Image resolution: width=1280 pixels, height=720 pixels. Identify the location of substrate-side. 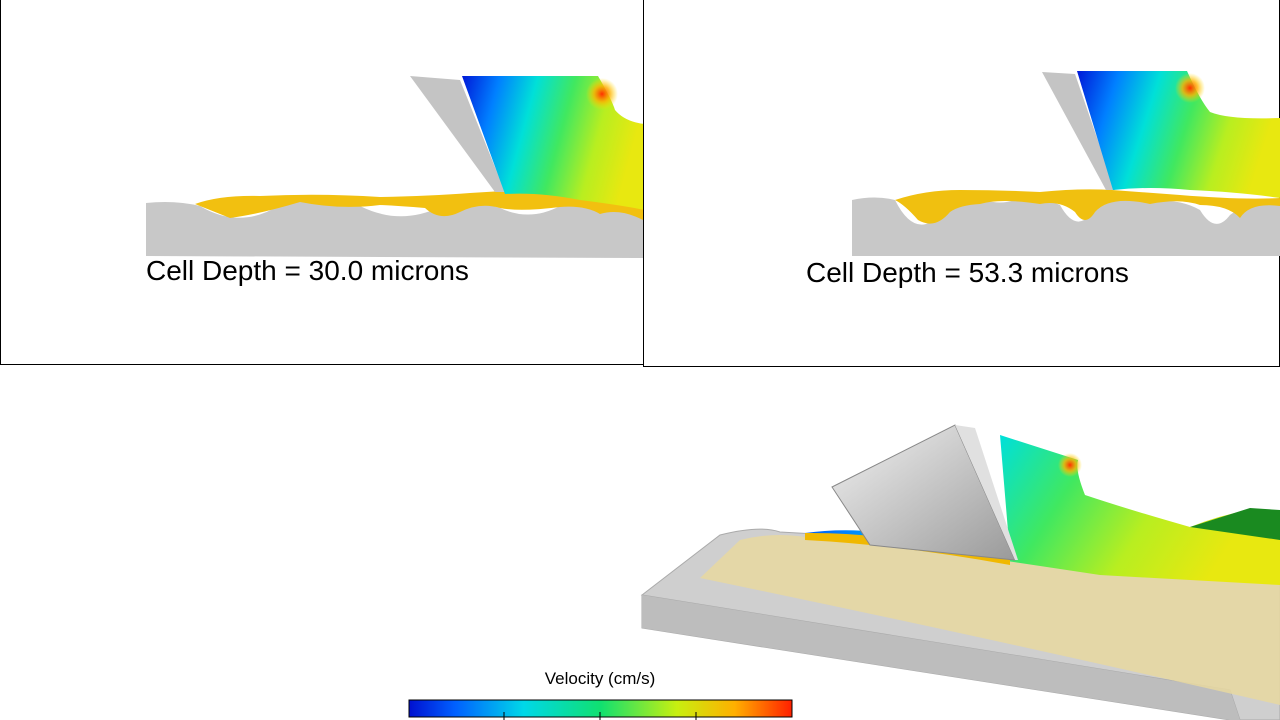
(941, 657).